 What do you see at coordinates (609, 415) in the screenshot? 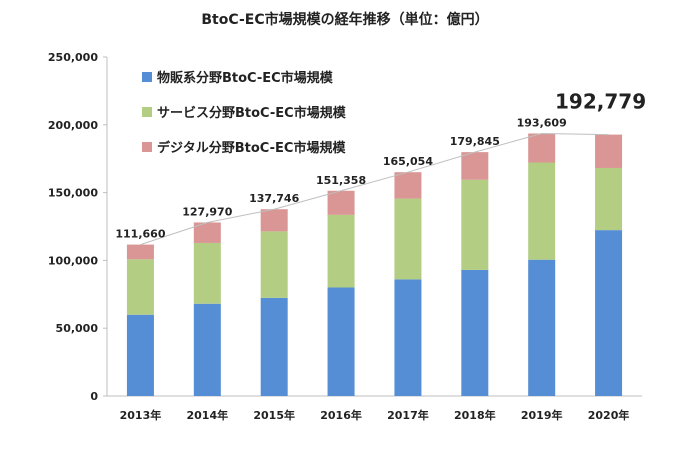
I see `x-tick-label: 2020年` at bounding box center [609, 415].